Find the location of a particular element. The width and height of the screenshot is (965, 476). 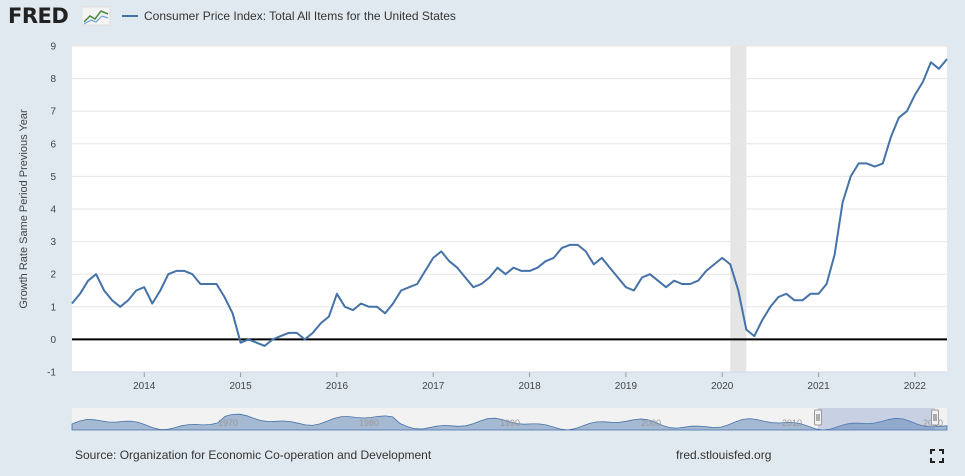

y-tick-label: 4 is located at coordinates (53, 210).